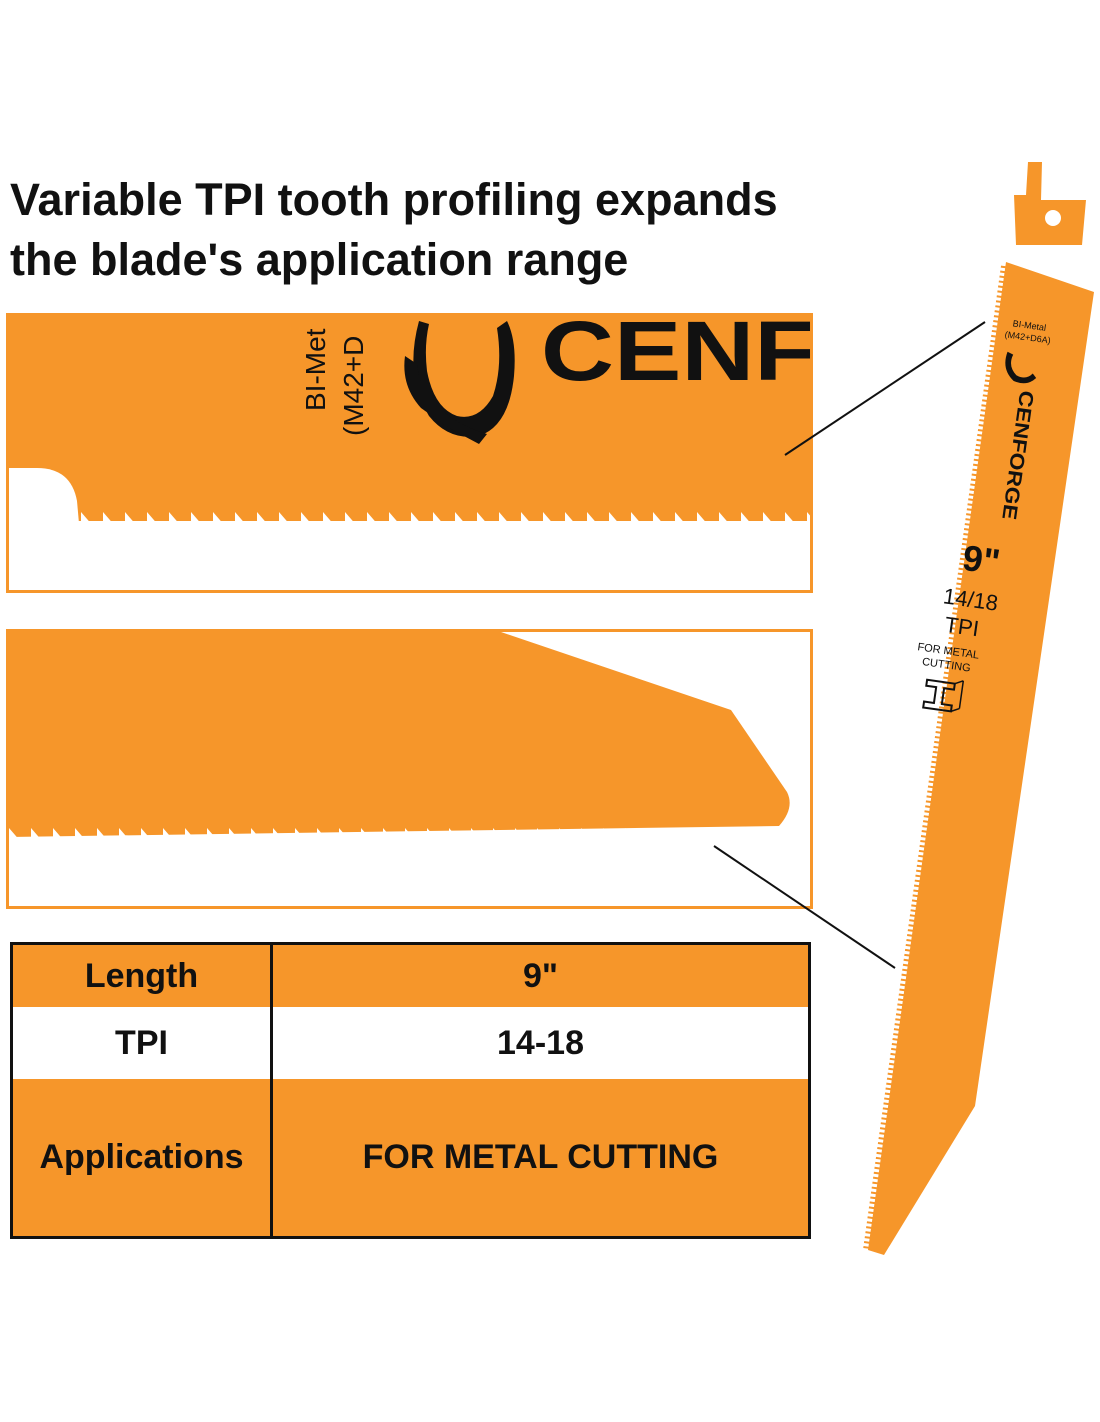 The width and height of the screenshot is (1100, 1422). I want to click on full-blade-body, so click(981, 758).